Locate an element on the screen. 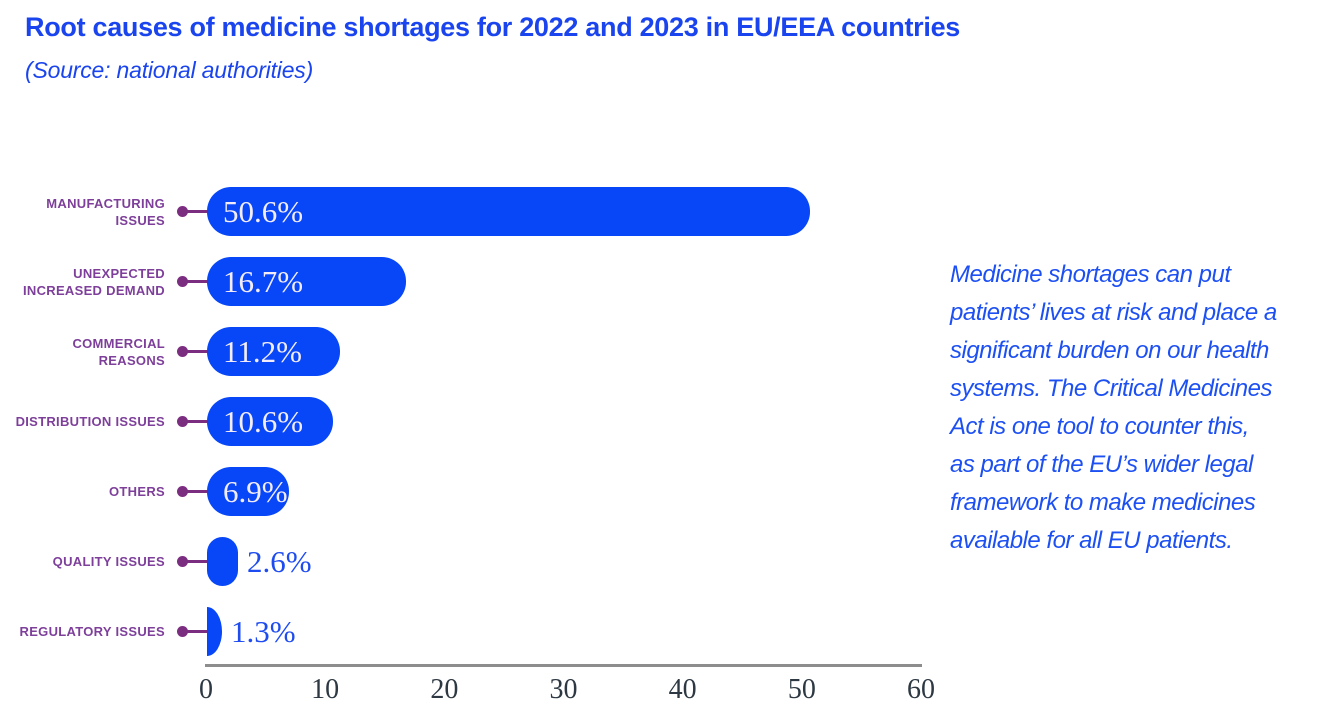 This screenshot has height=721, width=1339. bar: 50.6% is located at coordinates (508, 211).